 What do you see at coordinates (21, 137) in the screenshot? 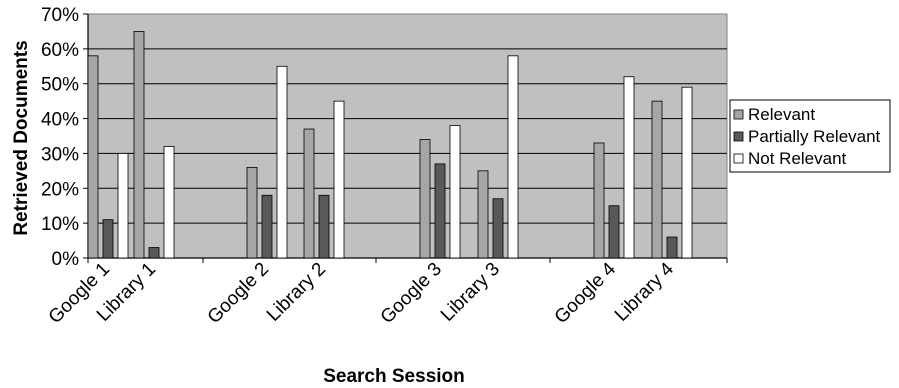
I see `y-axis-title: Retrieved Documents` at bounding box center [21, 137].